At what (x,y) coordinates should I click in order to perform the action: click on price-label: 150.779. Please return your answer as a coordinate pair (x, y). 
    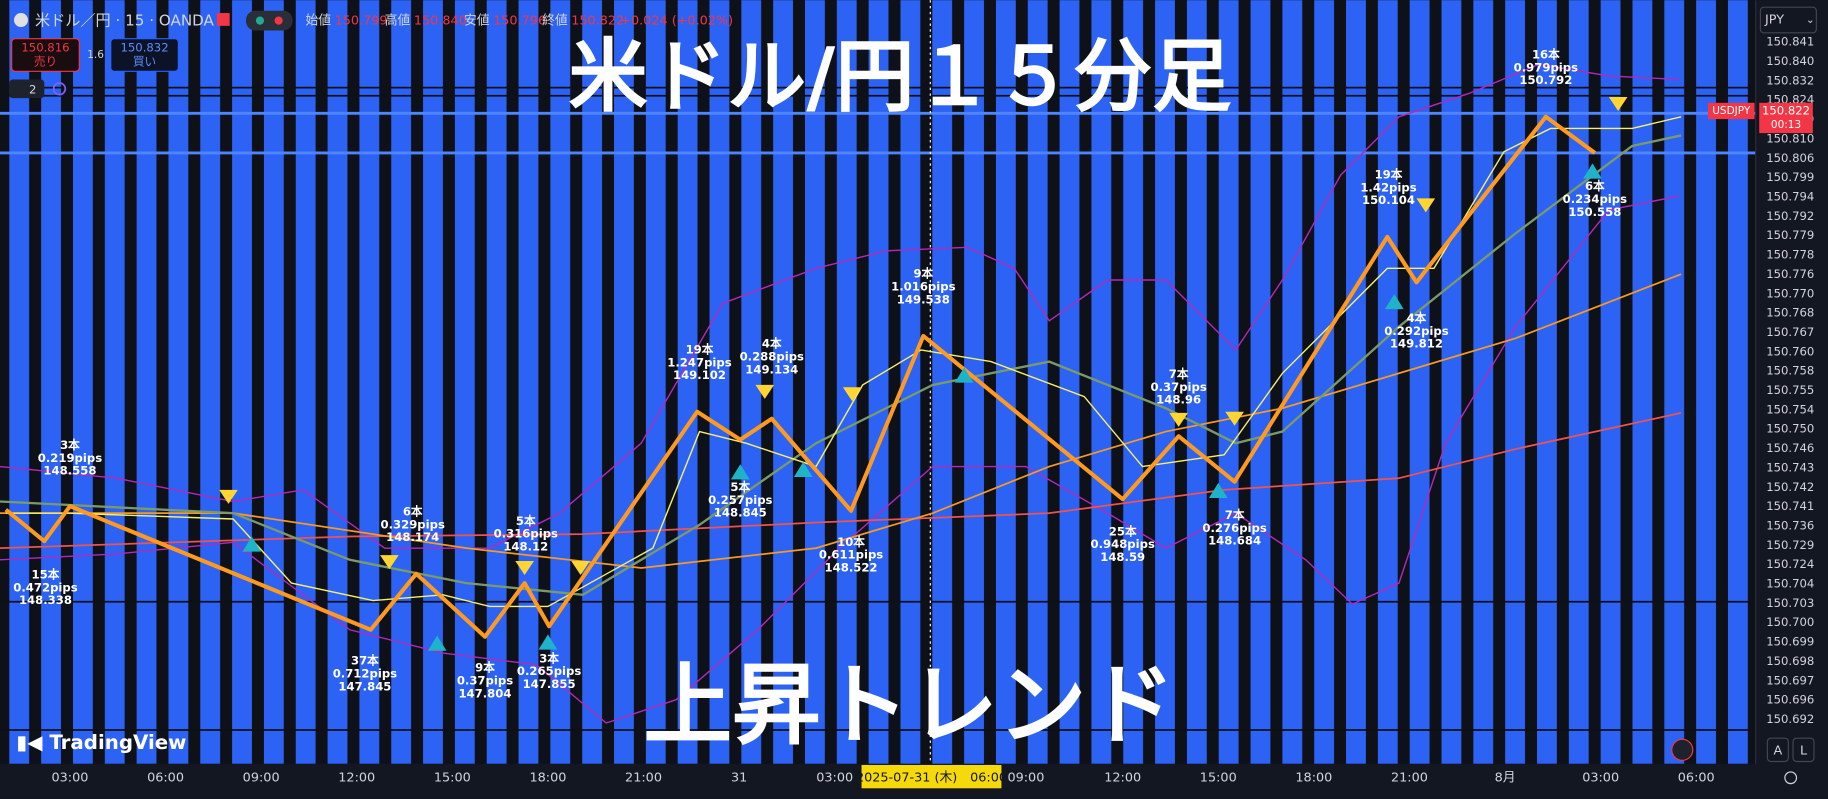
    Looking at the image, I should click on (1790, 235).